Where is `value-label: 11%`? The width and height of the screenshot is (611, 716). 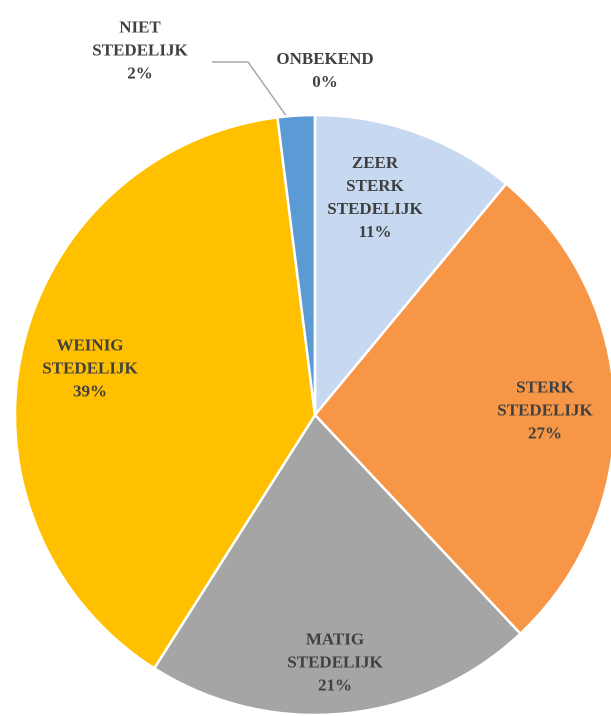
value-label: 11% is located at coordinates (375, 231).